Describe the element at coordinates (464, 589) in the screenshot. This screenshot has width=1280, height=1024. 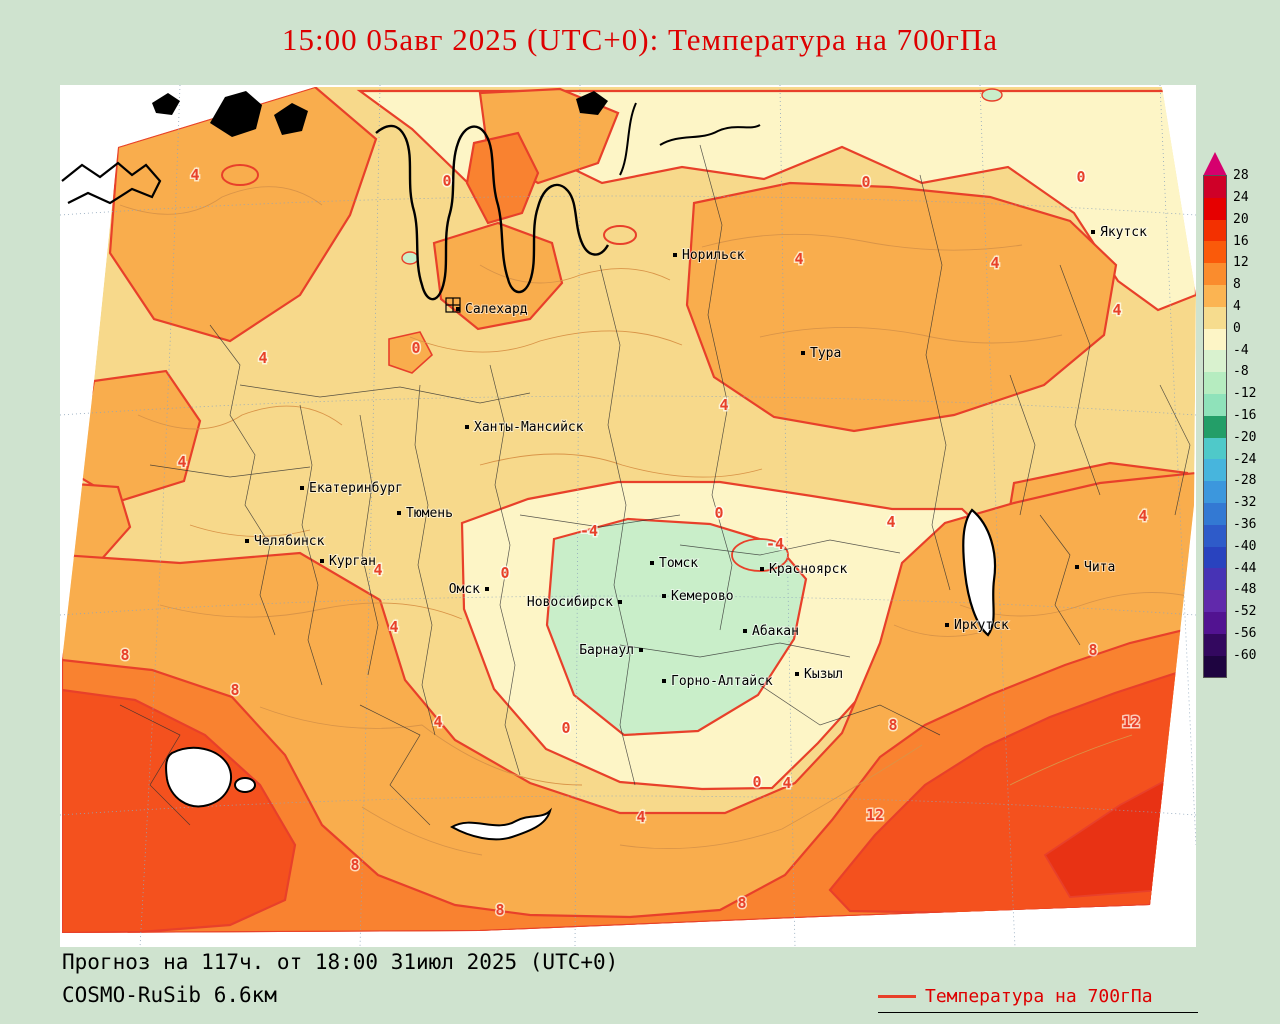
I see `city-label: Омск` at that location.